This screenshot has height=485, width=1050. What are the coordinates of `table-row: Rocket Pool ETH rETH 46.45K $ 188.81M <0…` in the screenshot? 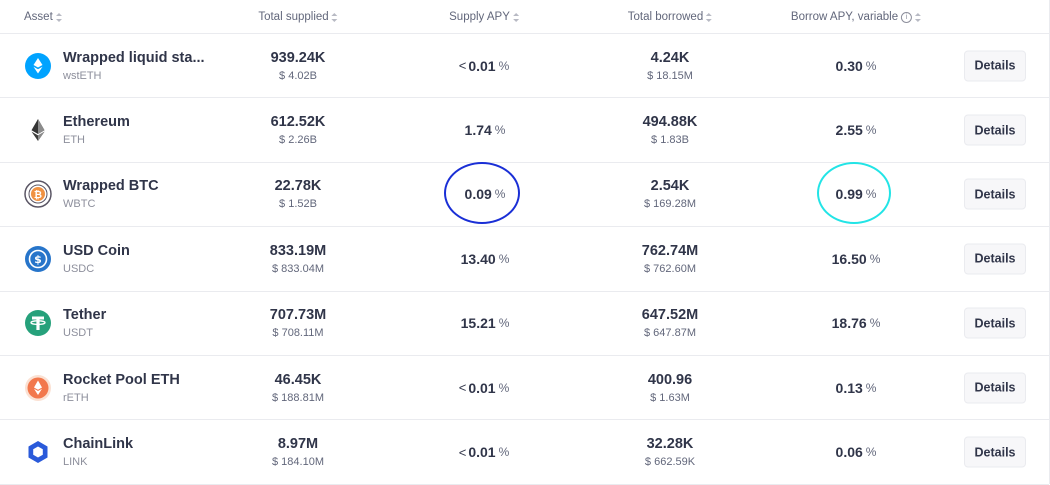 It's located at (524, 388).